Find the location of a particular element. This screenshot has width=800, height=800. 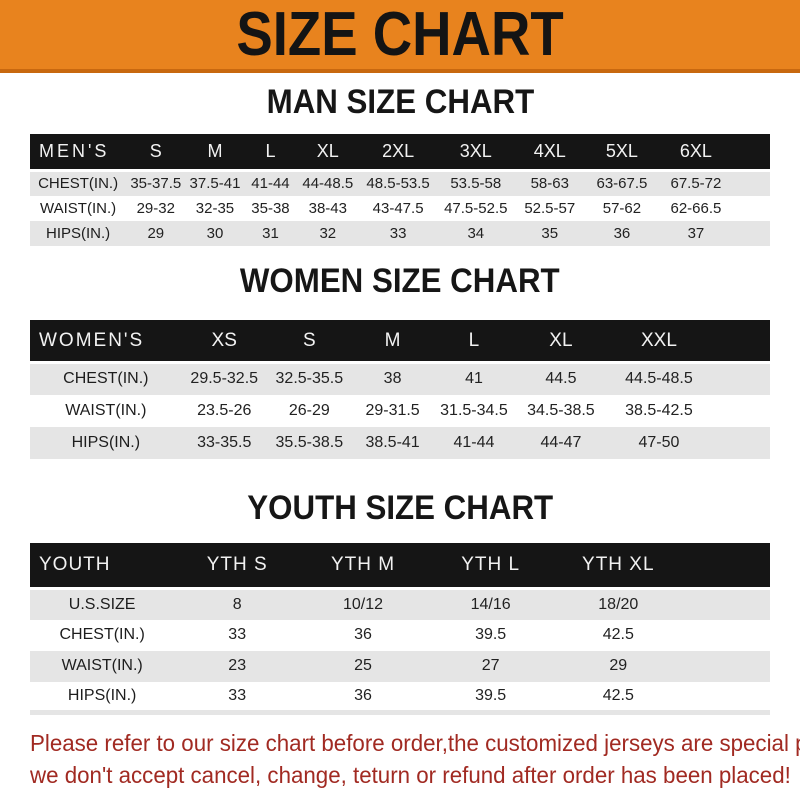

table-row: WAIST(IN.) 23 25 27 29 is located at coordinates (400, 666).